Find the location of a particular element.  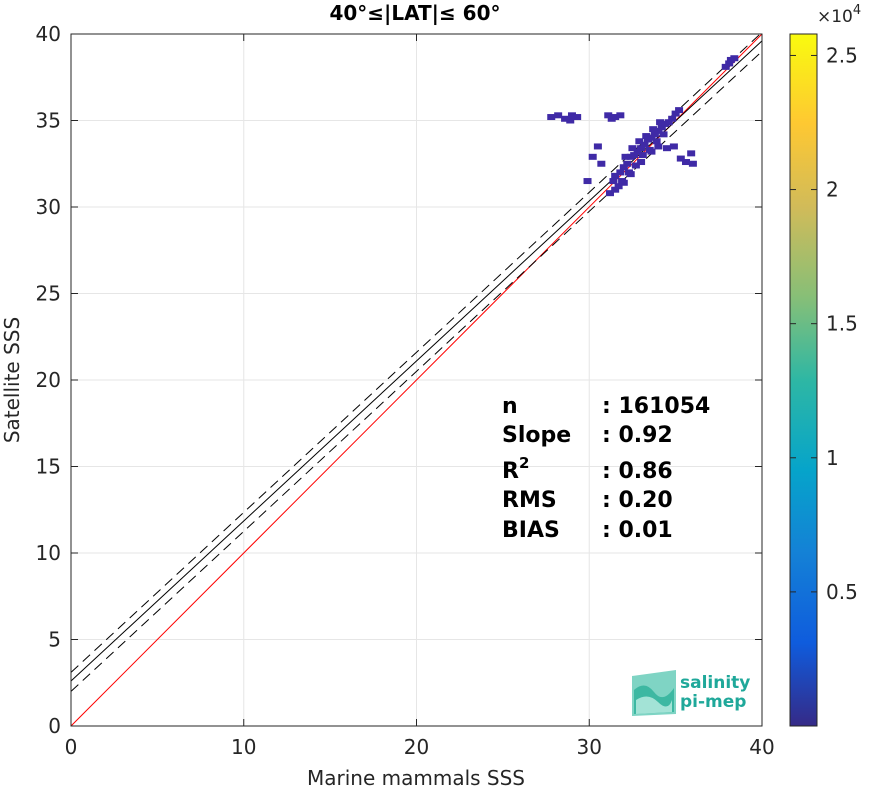

stat-label: n is located at coordinates (510, 406).